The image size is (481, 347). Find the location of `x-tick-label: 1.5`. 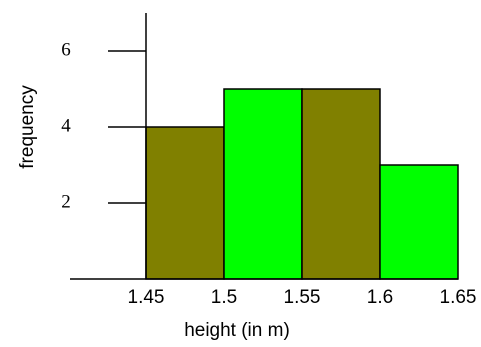

x-tick-label: 1.5 is located at coordinates (224, 297).